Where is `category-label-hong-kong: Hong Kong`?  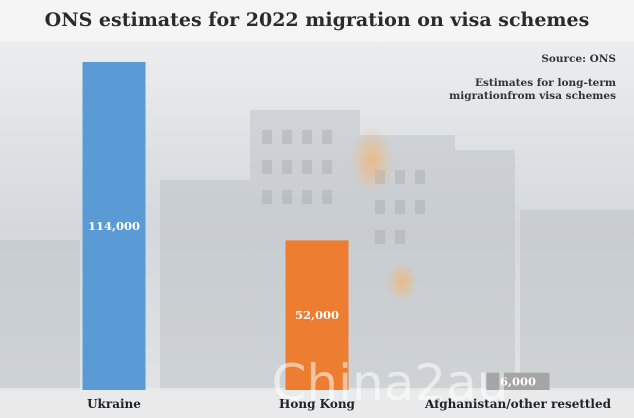
category-label-hong-kong: Hong Kong is located at coordinates (317, 404).